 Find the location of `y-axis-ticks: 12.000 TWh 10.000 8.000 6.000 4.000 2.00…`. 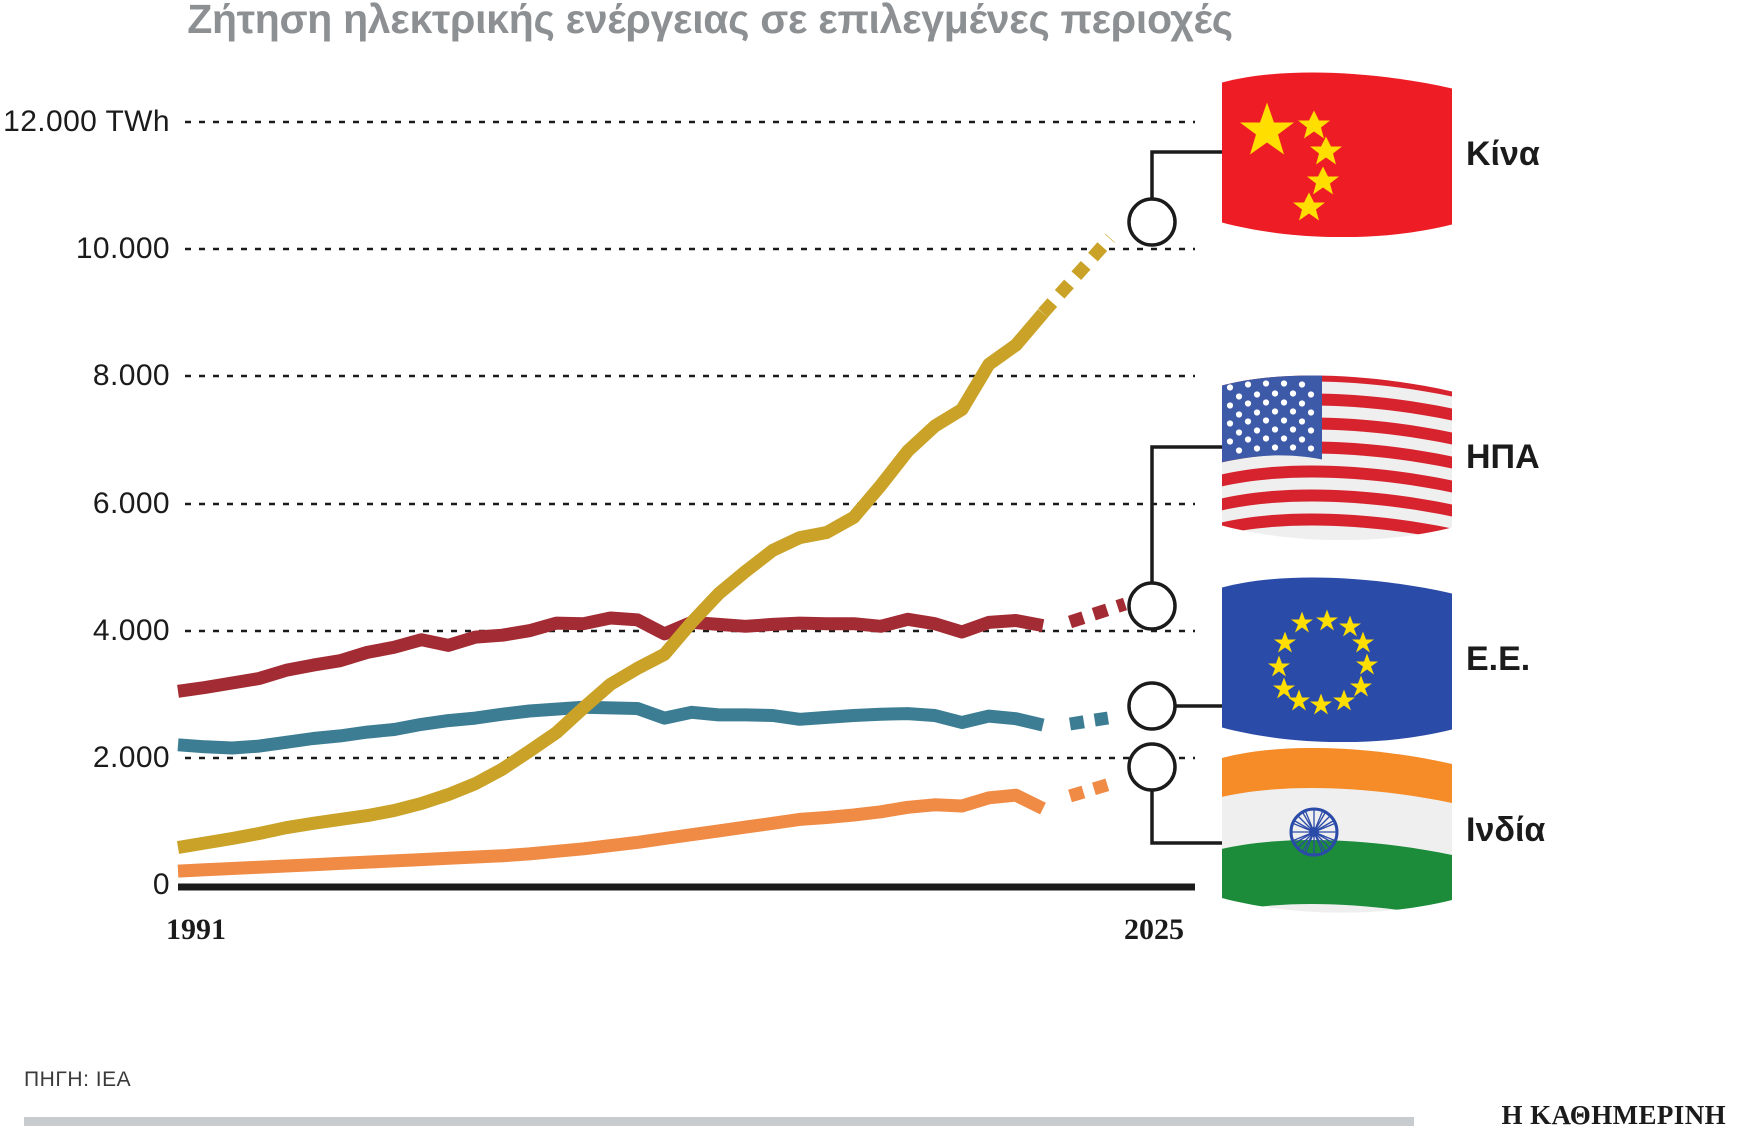

y-axis-ticks: 12.000 TWh 10.000 8.000 6.000 4.000 2.00… is located at coordinates (85, 572).